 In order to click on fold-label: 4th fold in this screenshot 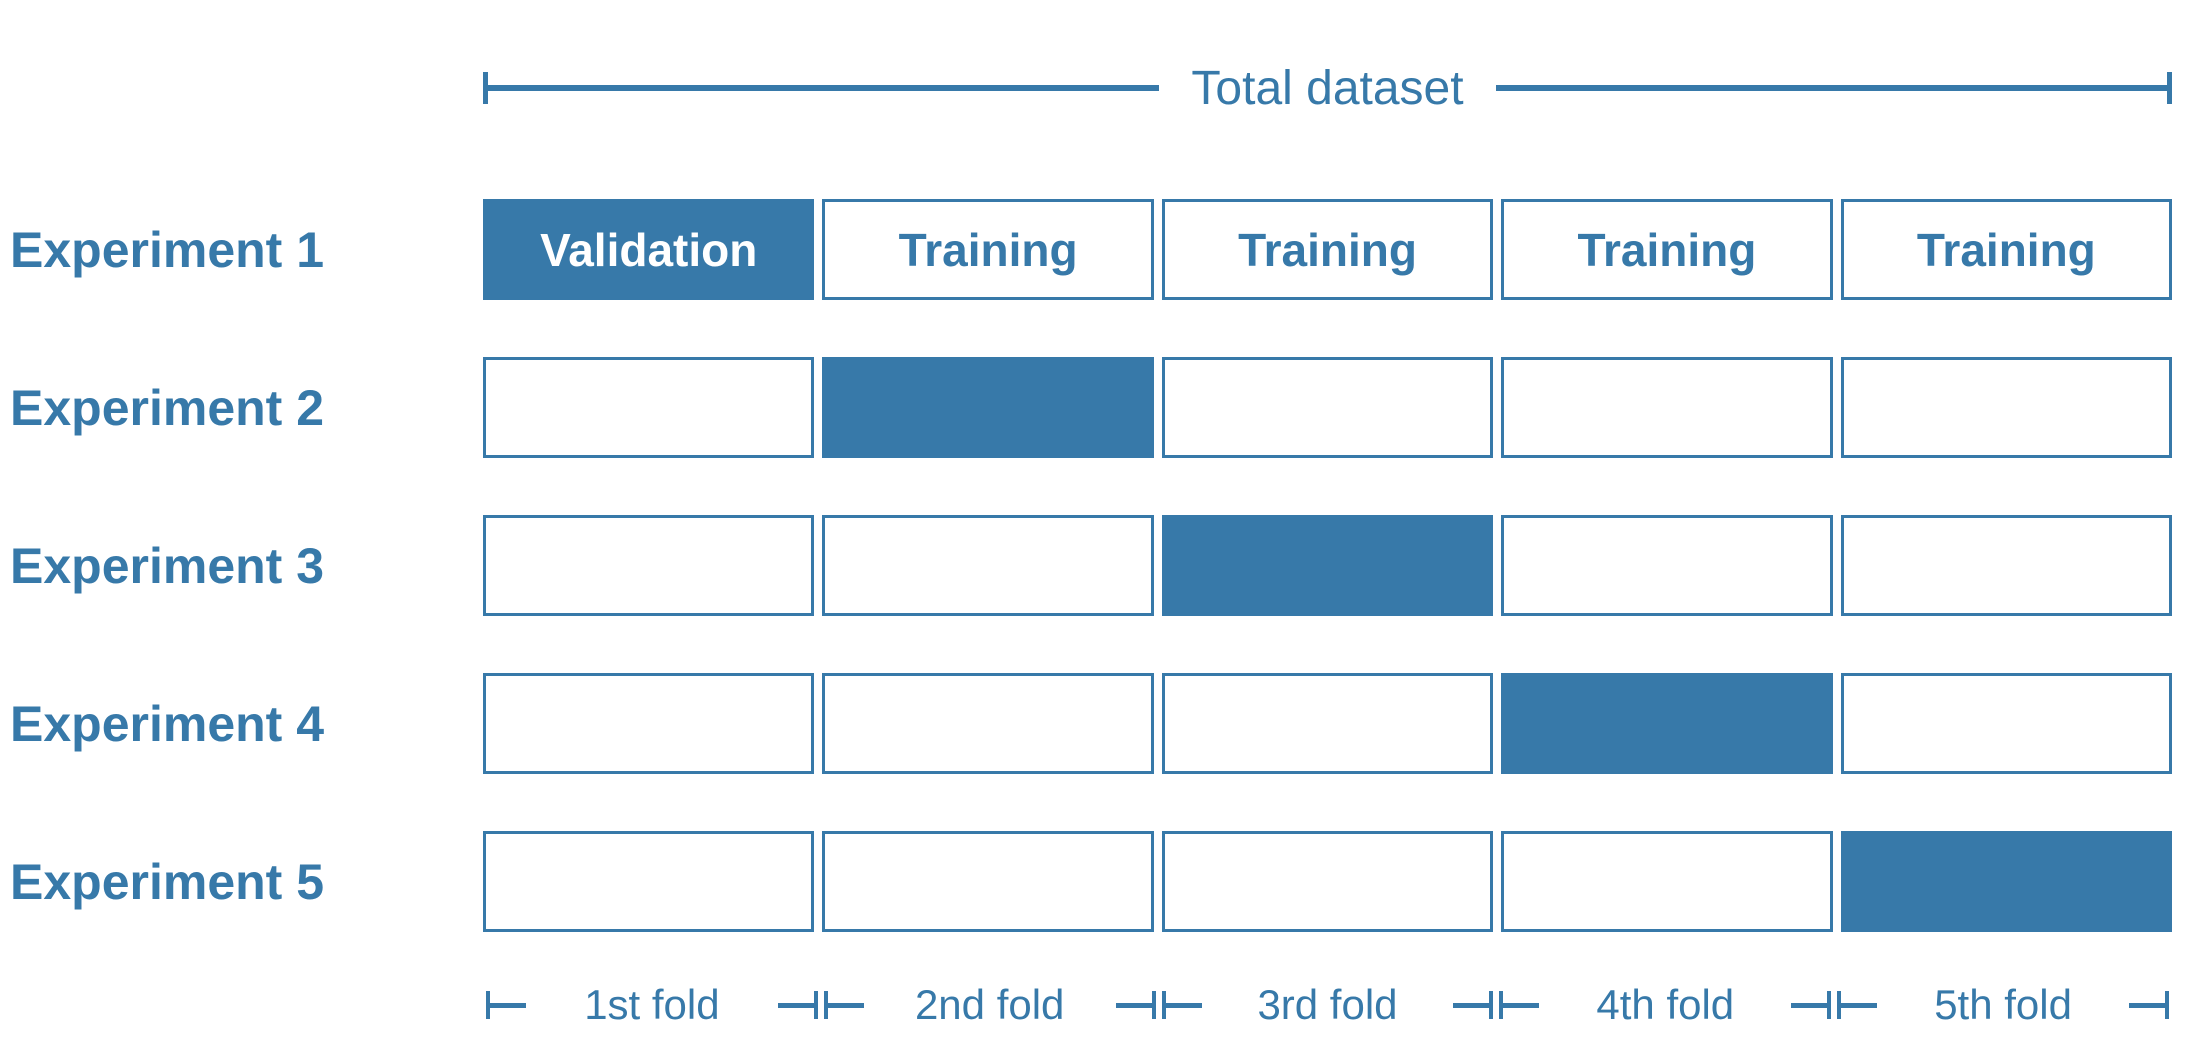, I will do `click(1665, 1004)`.